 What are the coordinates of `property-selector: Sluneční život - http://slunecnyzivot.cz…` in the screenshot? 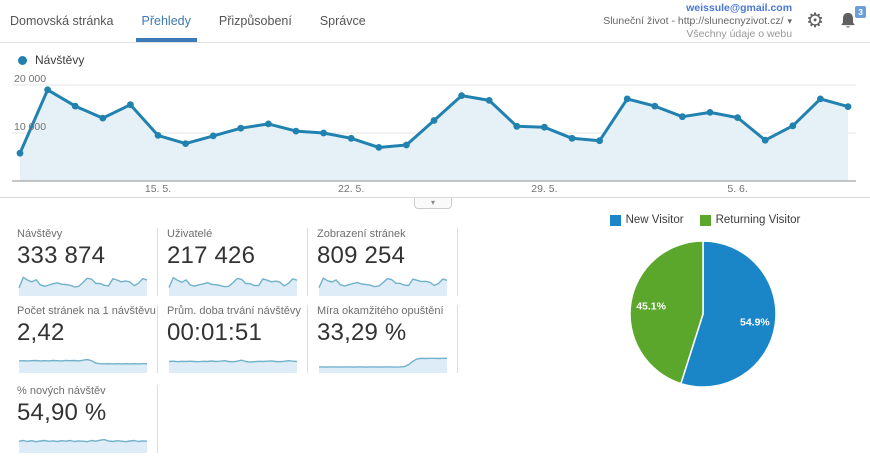 It's located at (697, 21).